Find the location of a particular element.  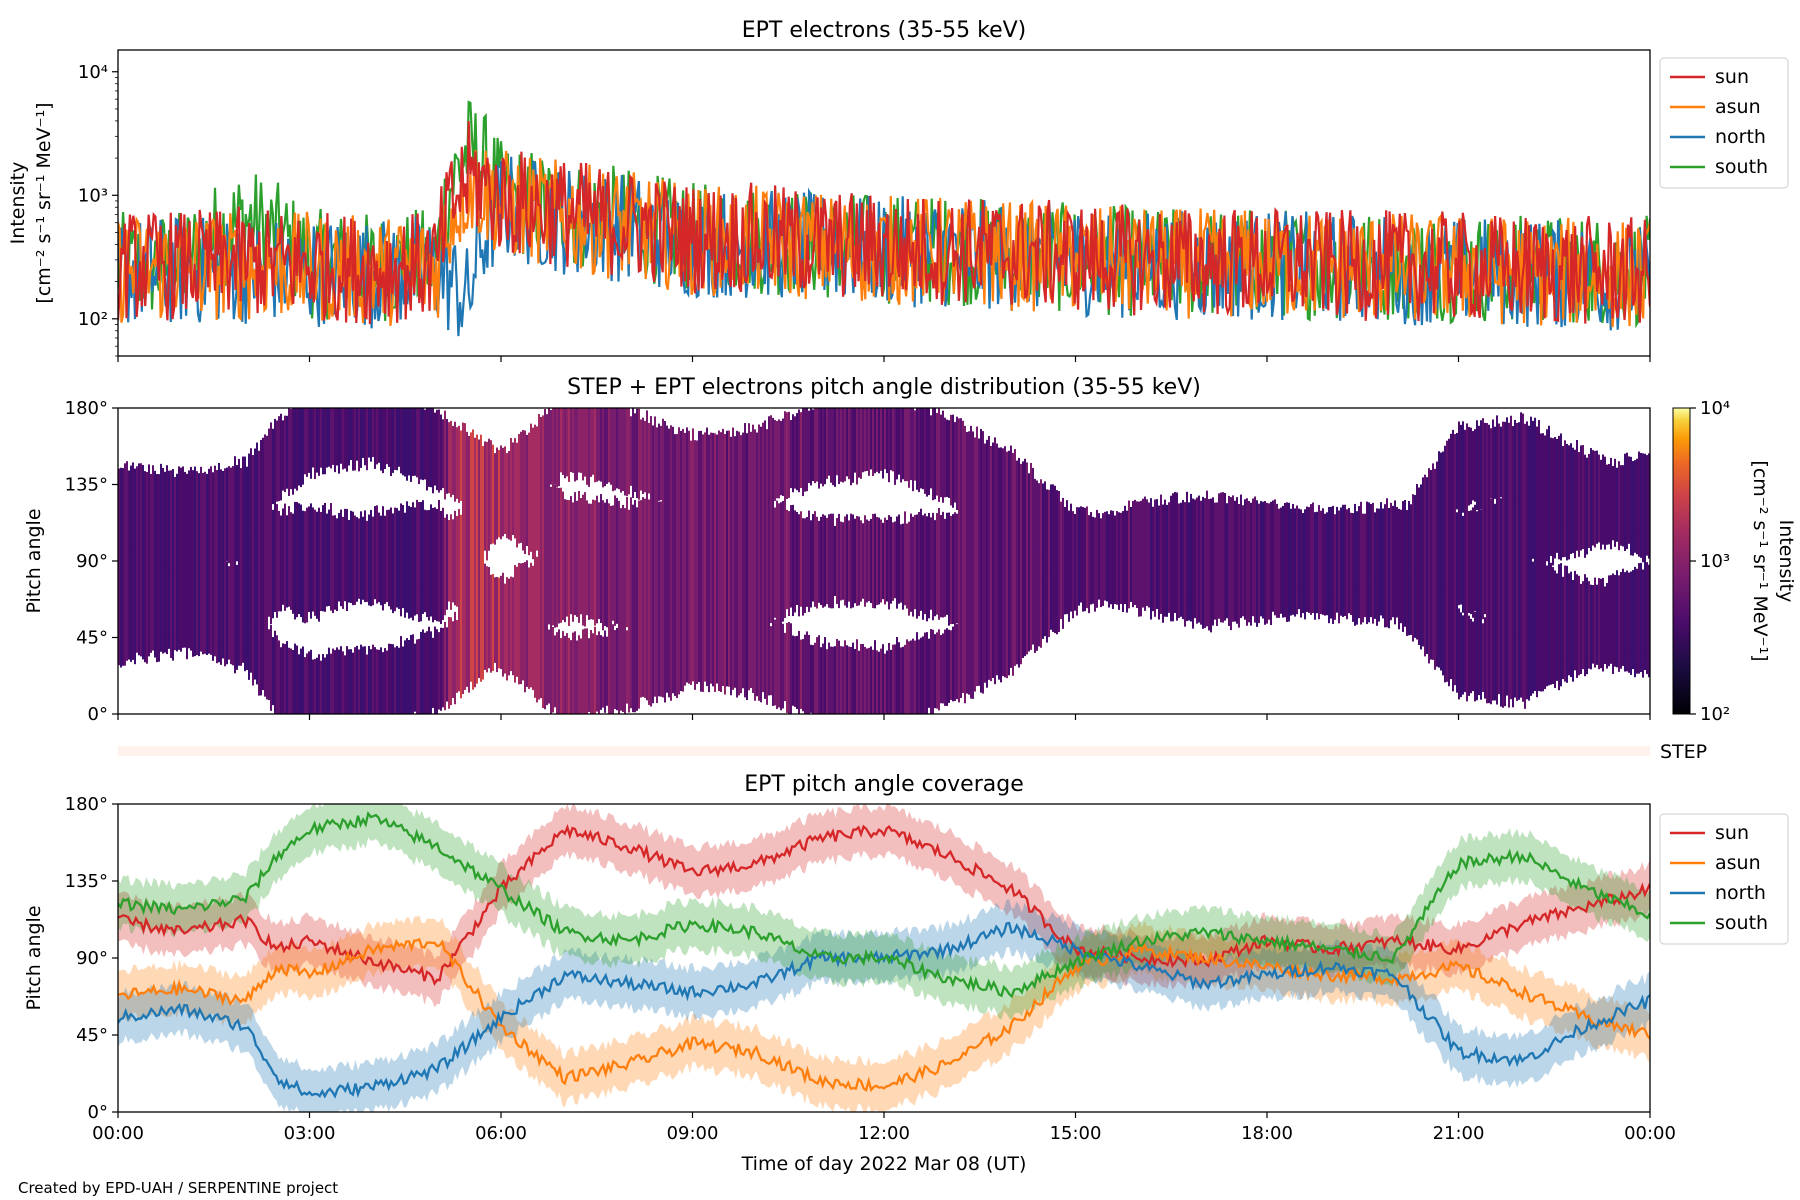

legend-label-sun: sun is located at coordinates (1732, 833).